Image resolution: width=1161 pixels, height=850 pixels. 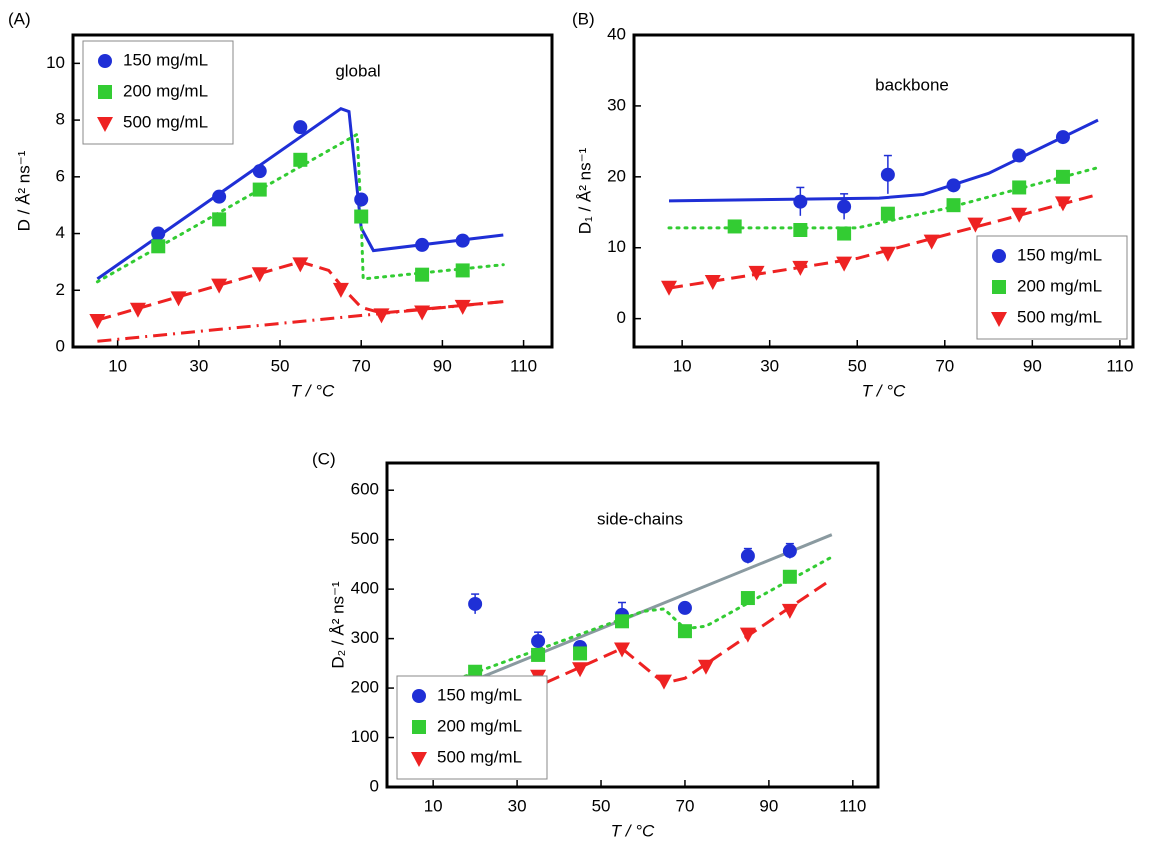 What do you see at coordinates (337, 625) in the screenshot?
I see `y-axis-label: D₂ / Å² ns⁻¹` at bounding box center [337, 625].